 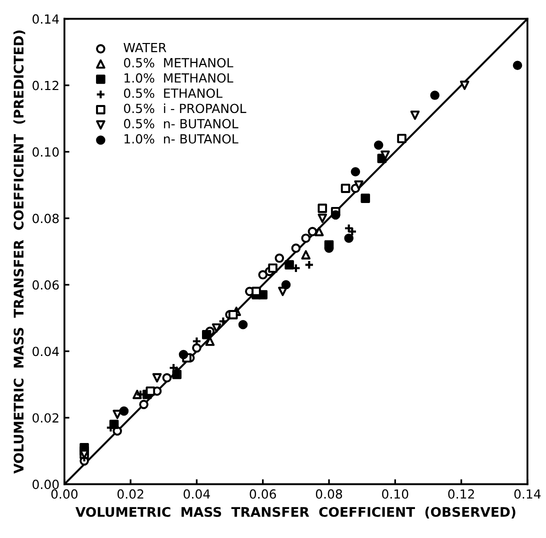 What do you see at coordinates (19, 252) in the screenshot?
I see `y-axis-title: VOLUMETRIC MASS TRANSFER COEFFICIENT (PREDICTED)` at bounding box center [19, 252].